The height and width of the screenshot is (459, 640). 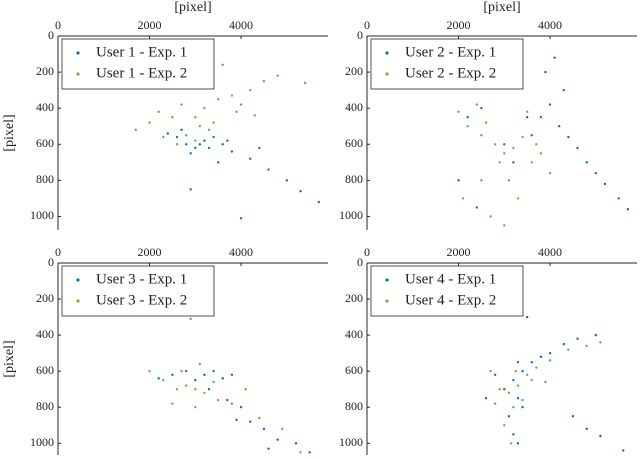 I want to click on legend-label: User 1 - Exp. 2, so click(x=141, y=73).